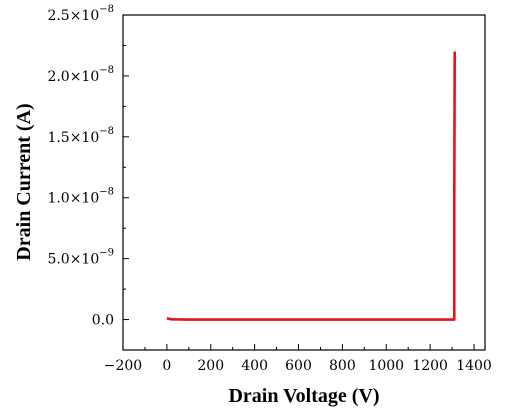  Describe the element at coordinates (386, 366) in the screenshot. I see `x-tick-label: 1000` at that location.